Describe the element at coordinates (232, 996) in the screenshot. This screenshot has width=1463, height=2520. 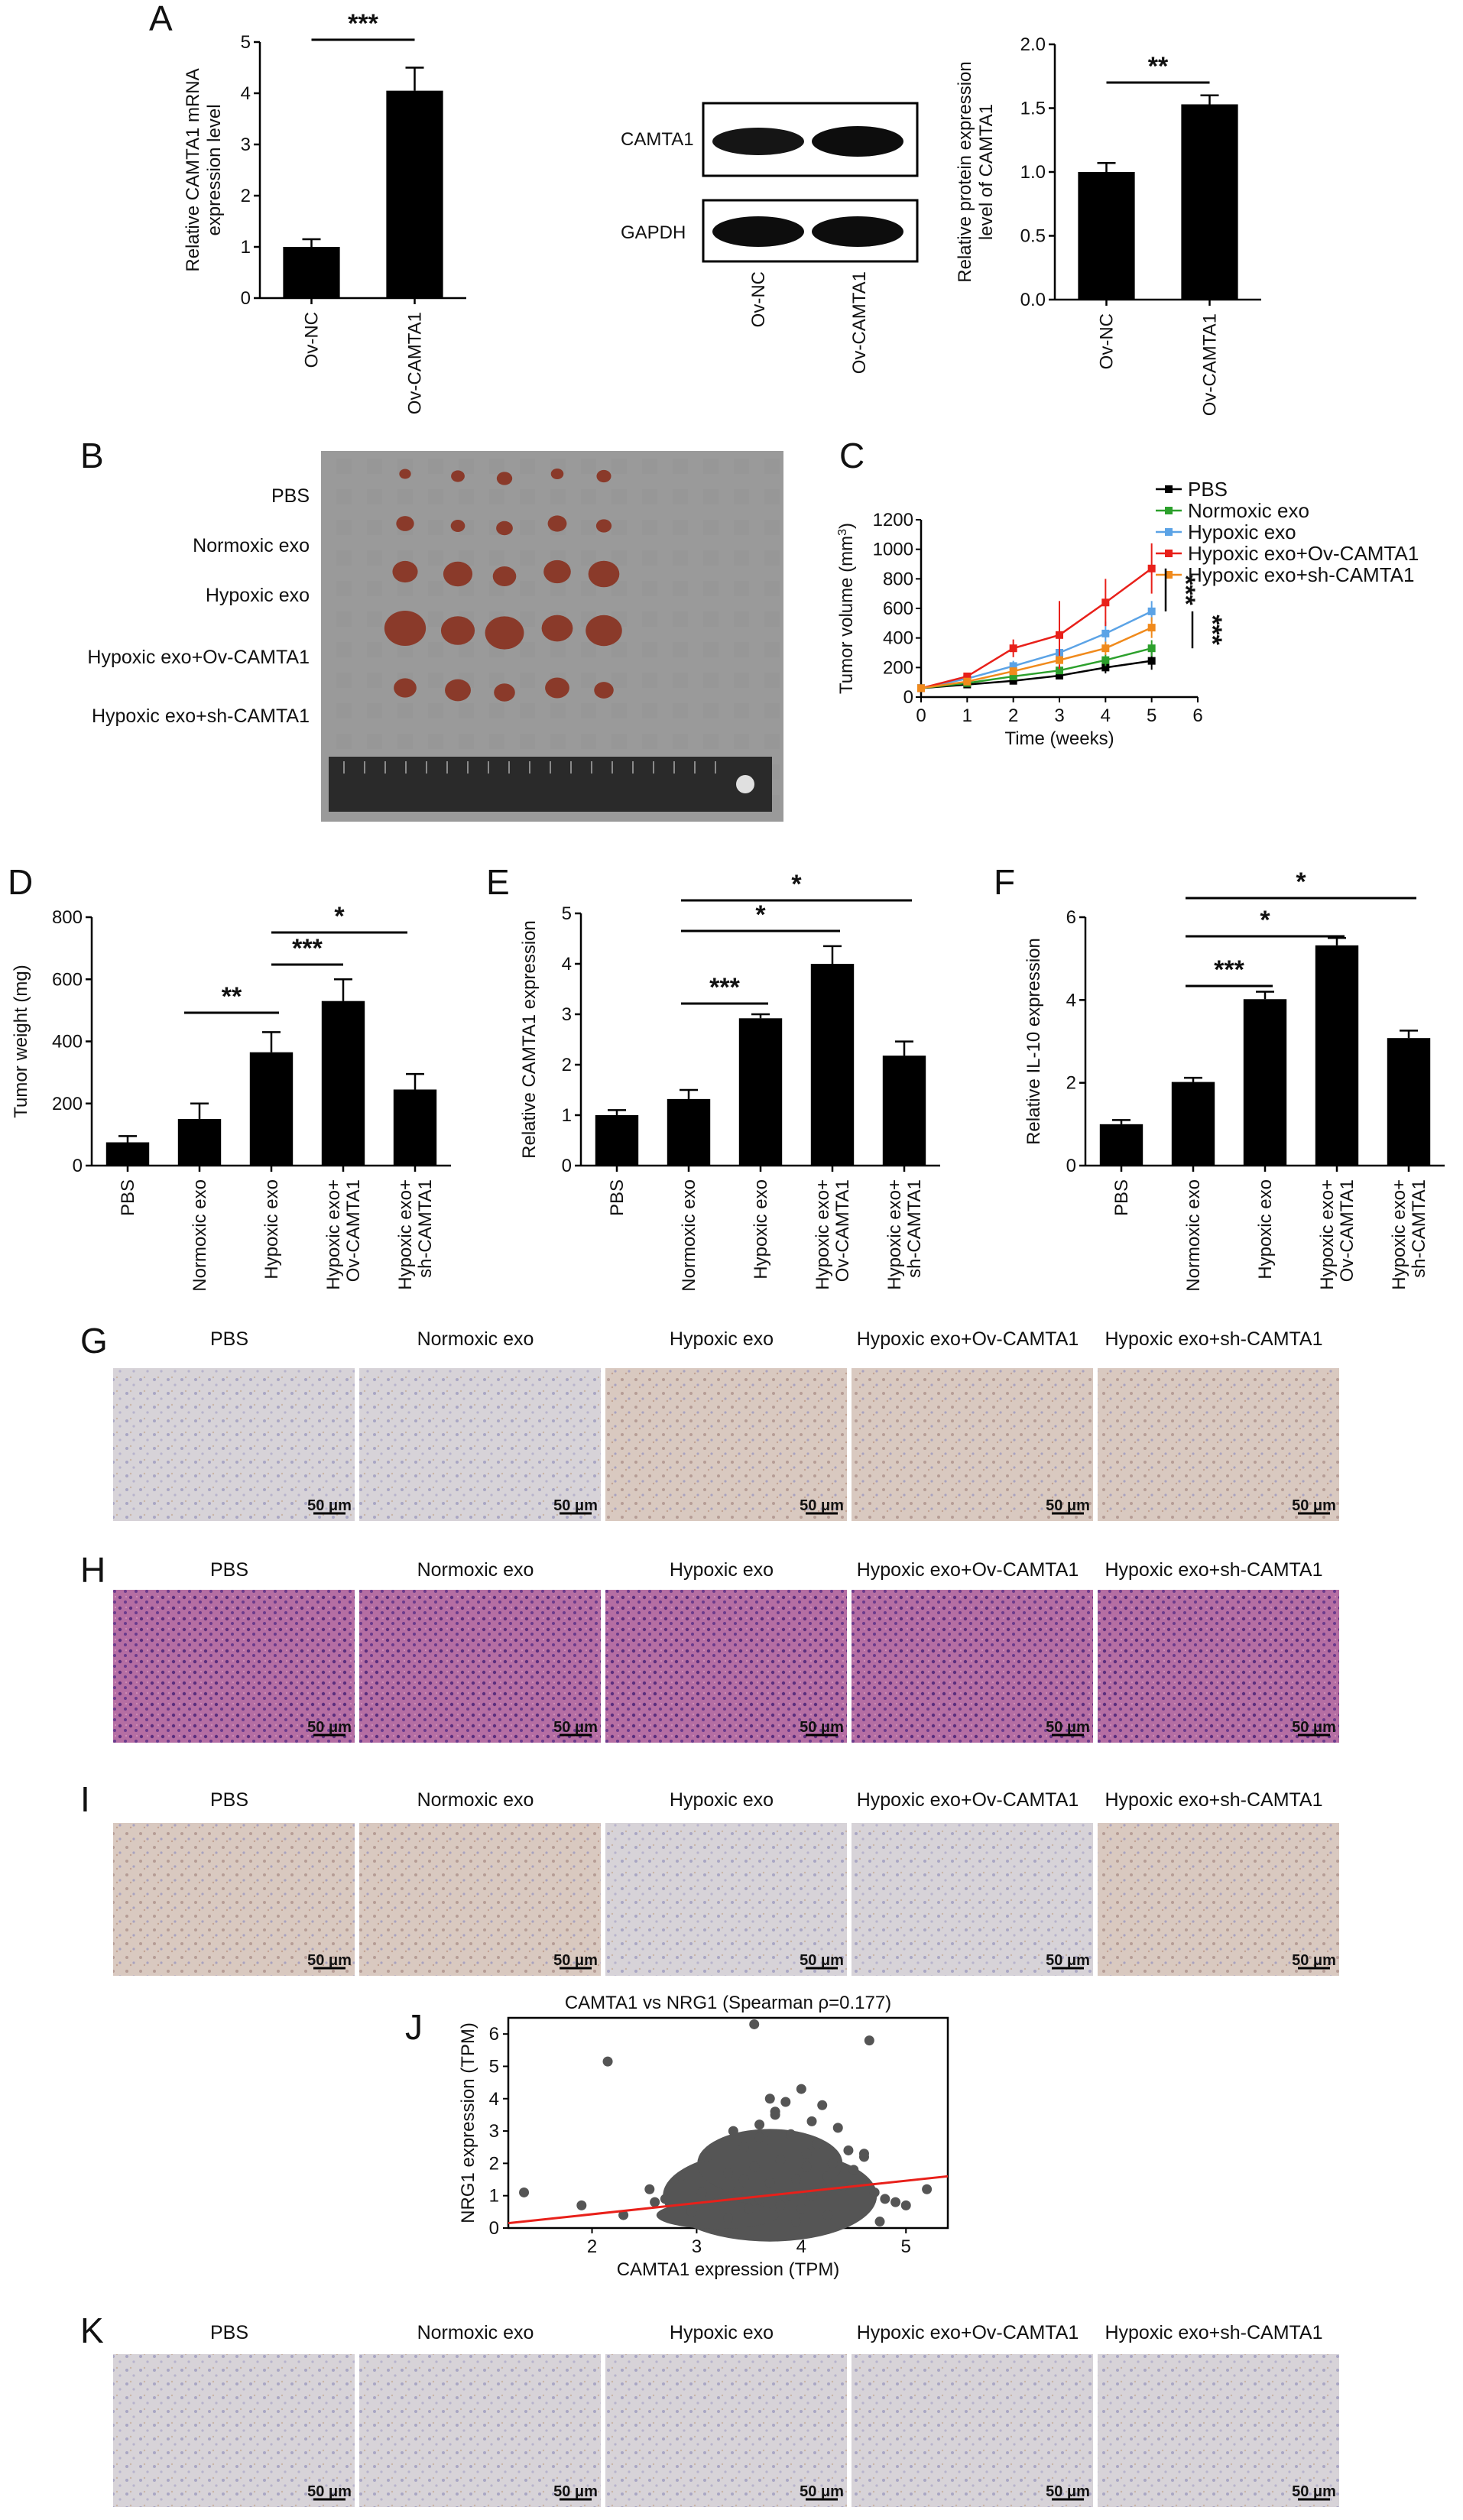
I see `significance-label: **` at that location.